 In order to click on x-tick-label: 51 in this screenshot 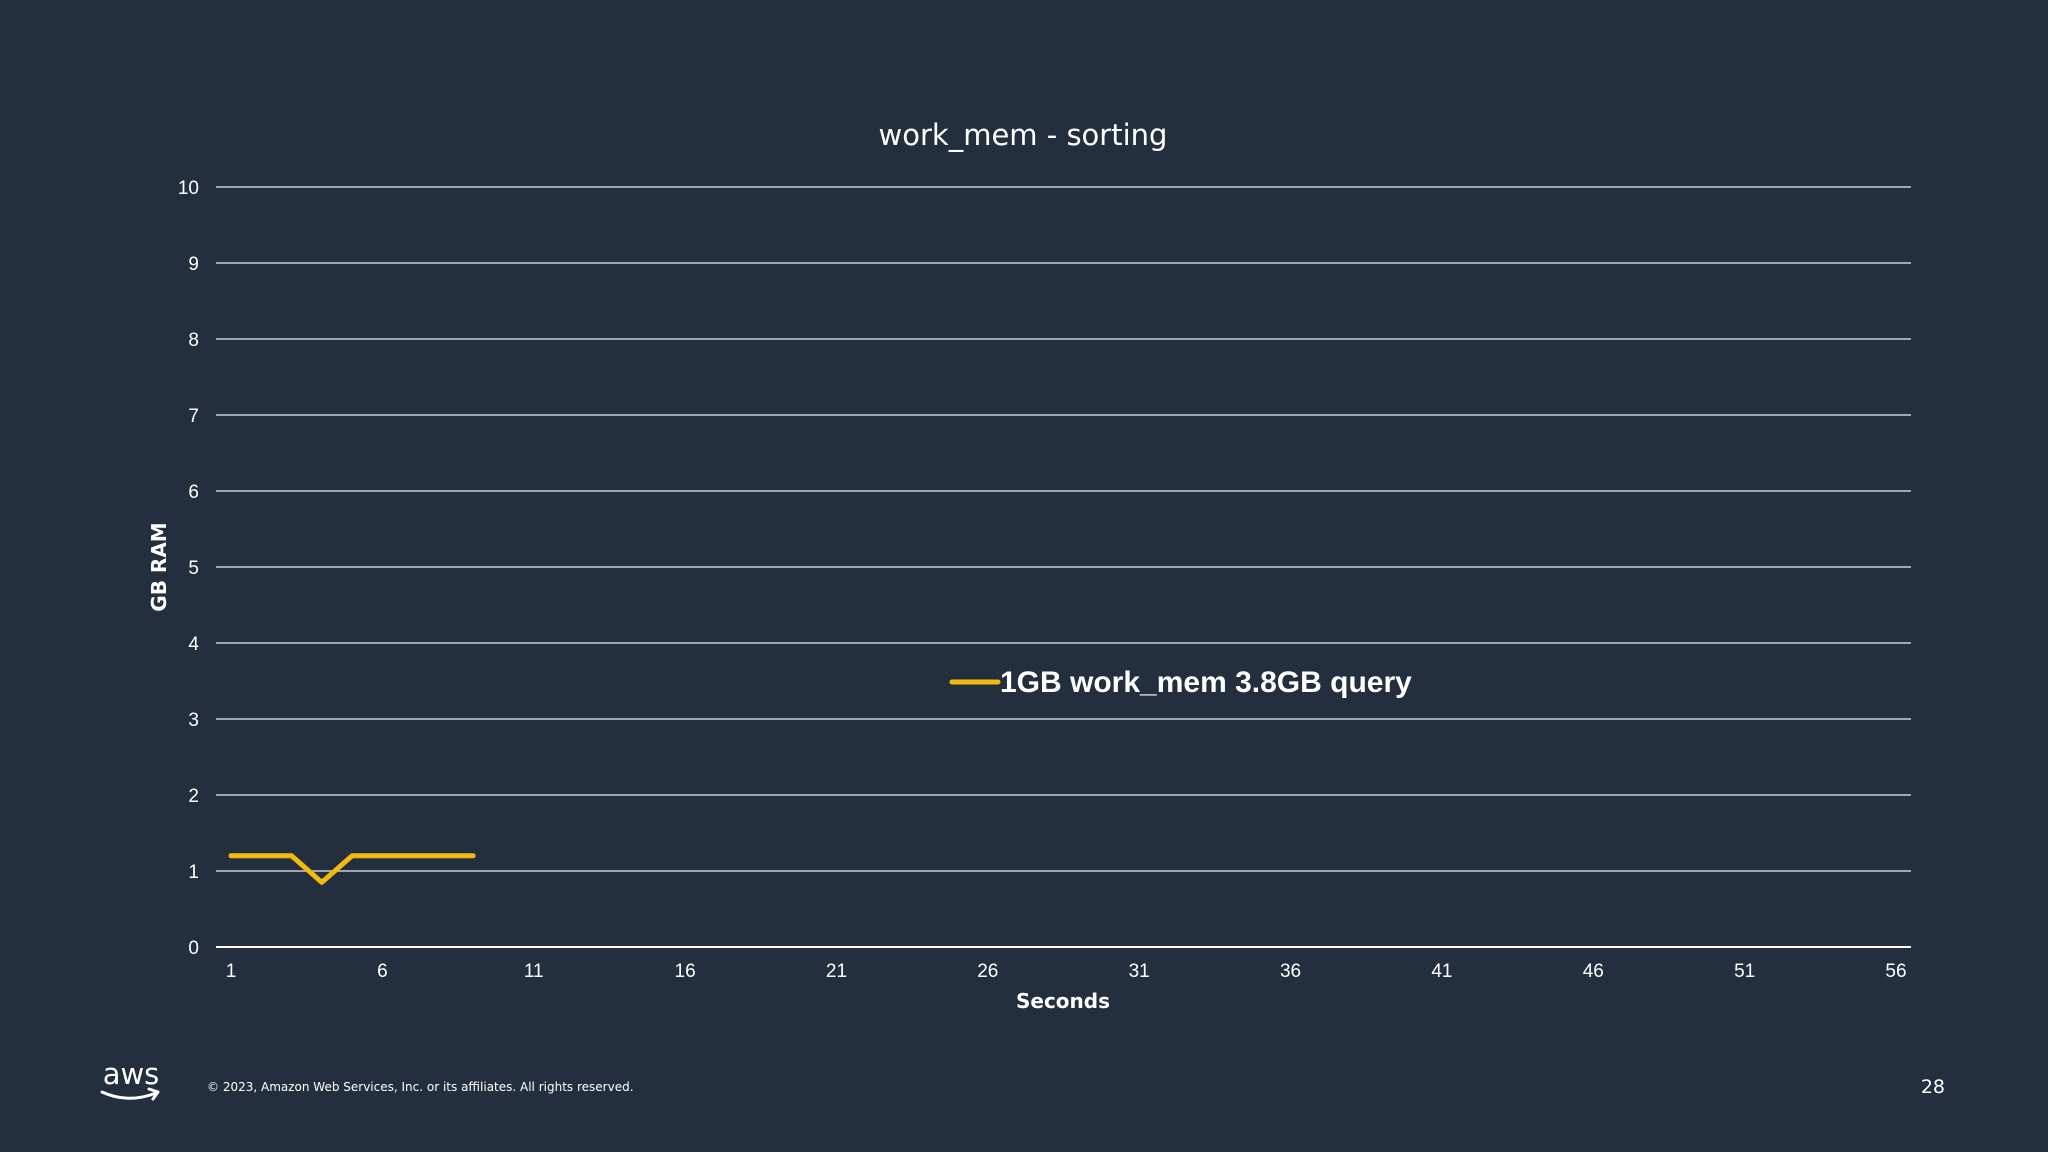, I will do `click(1744, 971)`.